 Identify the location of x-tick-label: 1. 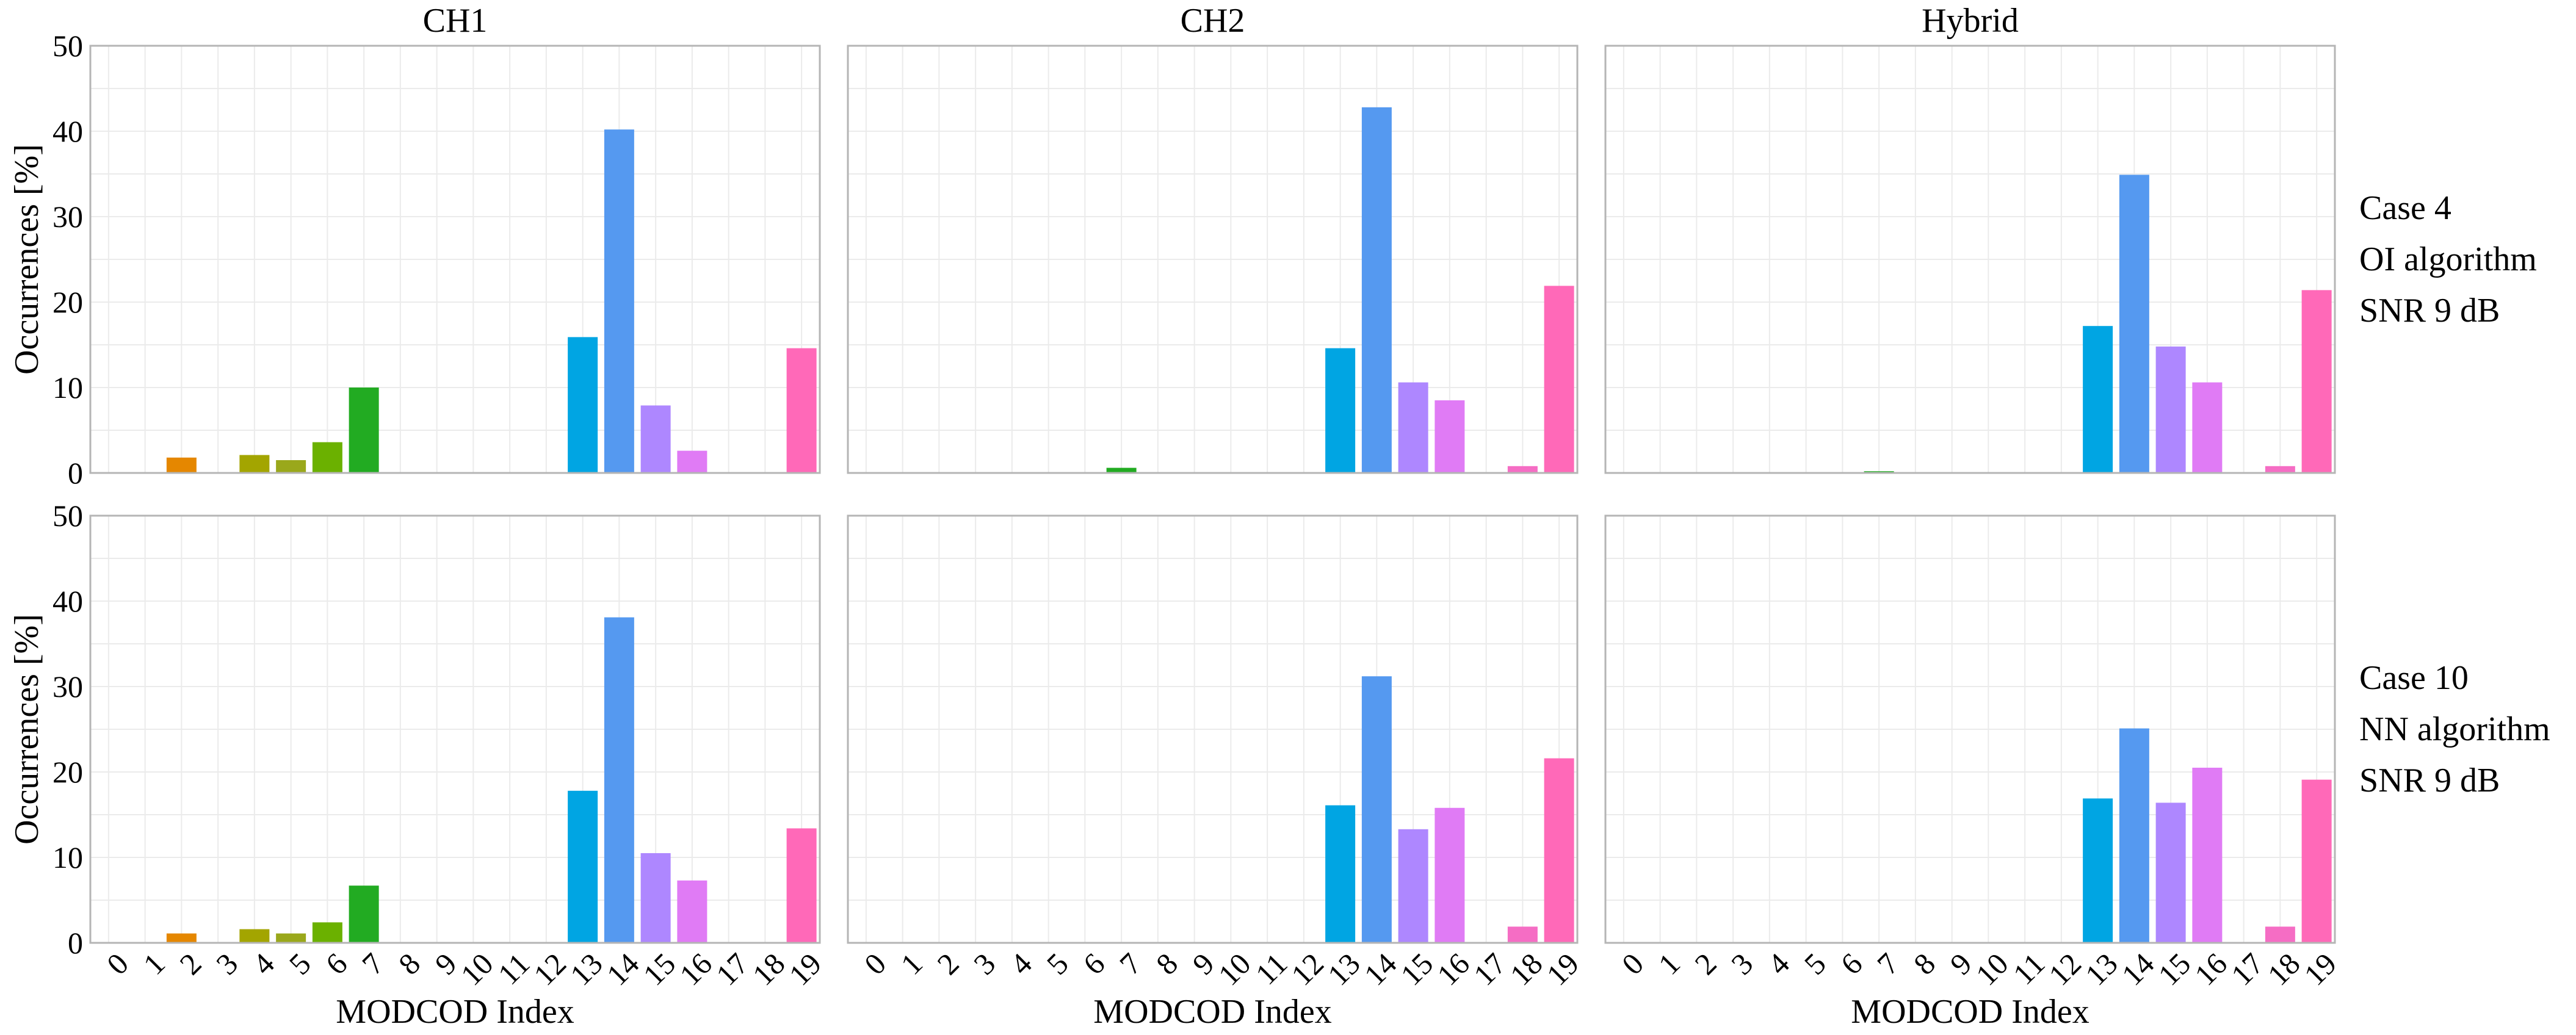
(154, 964).